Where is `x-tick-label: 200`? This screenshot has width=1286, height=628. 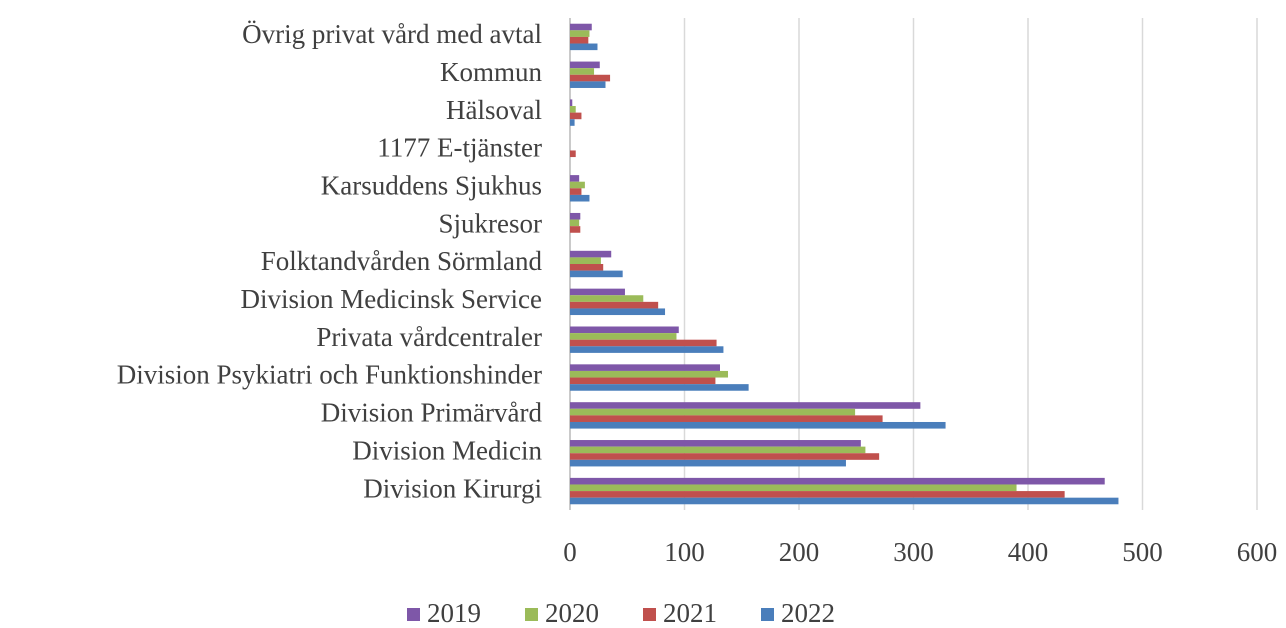 x-tick-label: 200 is located at coordinates (799, 552).